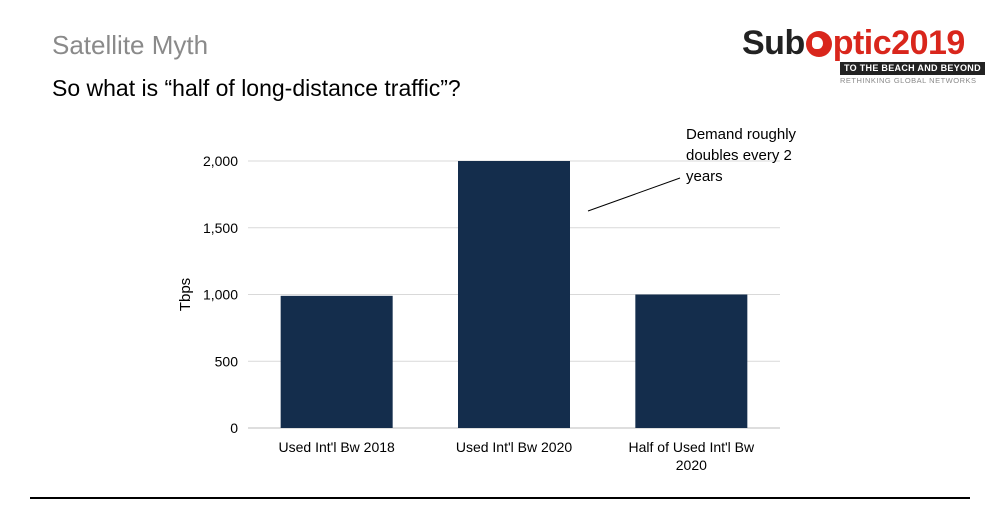  Describe the element at coordinates (692, 447) in the screenshot. I see `x-tick-label-line: Half of Used Int'l Bw` at that location.